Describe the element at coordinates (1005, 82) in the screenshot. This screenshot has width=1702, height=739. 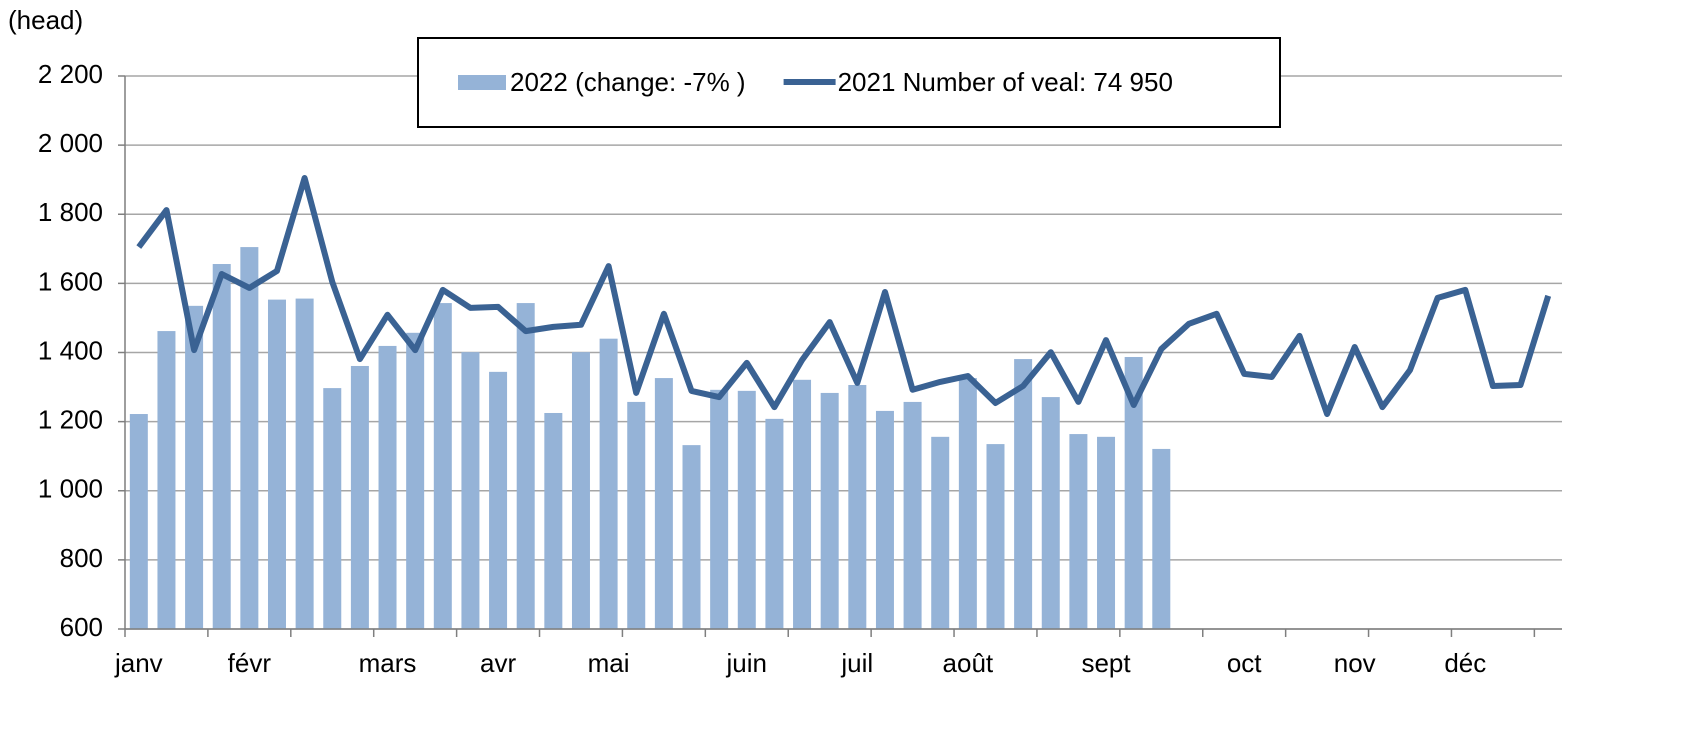
I see `legend-label: 2021 Number of veal: 74 950` at that location.